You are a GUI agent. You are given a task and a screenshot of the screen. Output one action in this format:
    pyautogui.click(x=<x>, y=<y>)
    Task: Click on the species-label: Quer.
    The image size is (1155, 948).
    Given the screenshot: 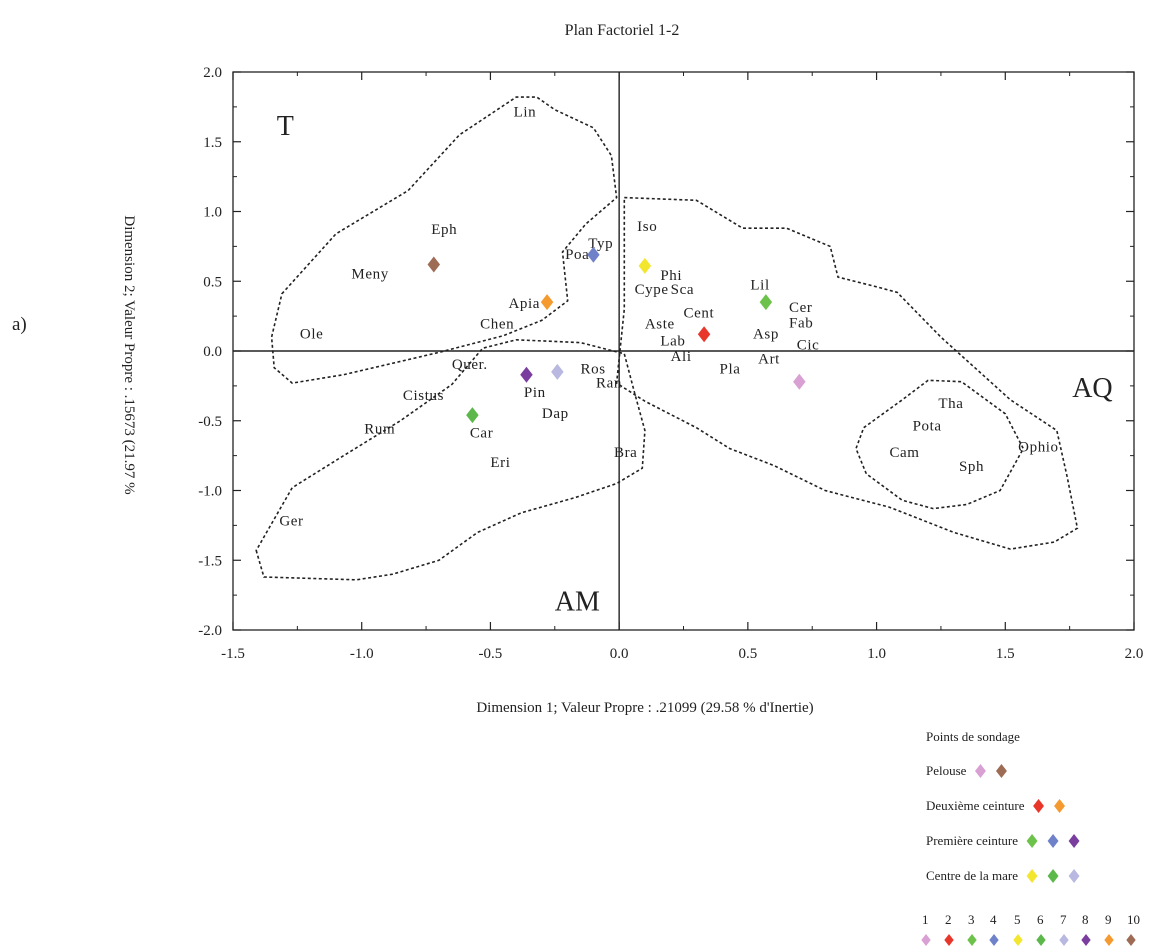 What is the action you would take?
    pyautogui.click(x=470, y=365)
    